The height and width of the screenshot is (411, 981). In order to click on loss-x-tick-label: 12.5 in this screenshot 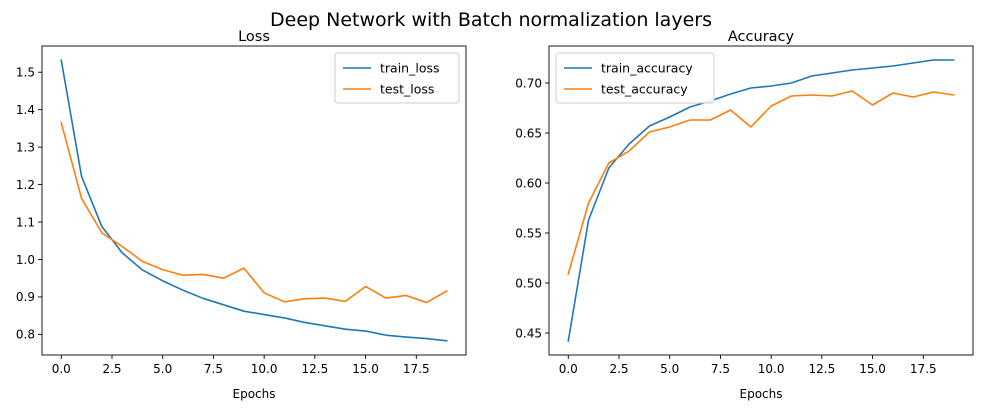, I will do `click(315, 369)`.